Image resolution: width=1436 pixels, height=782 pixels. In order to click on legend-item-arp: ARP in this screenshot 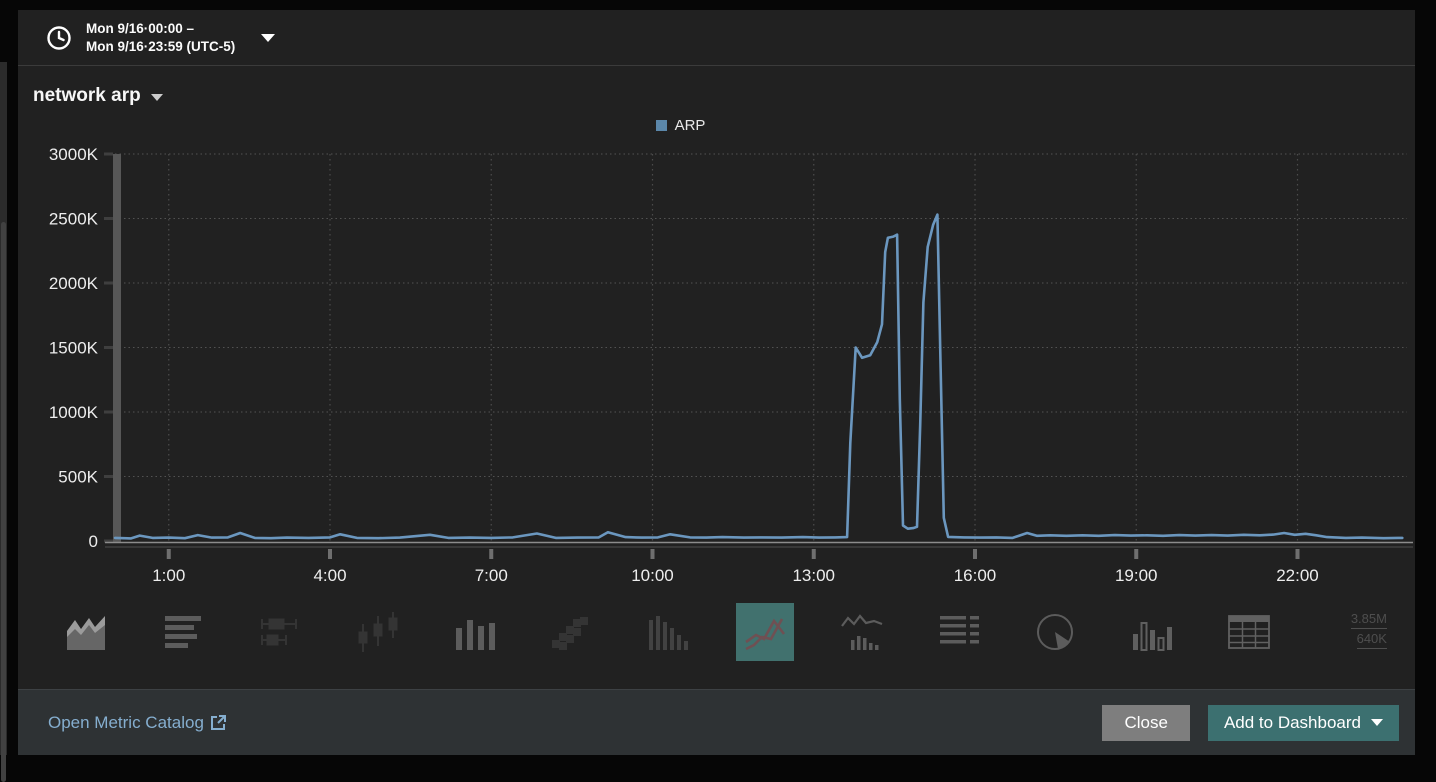, I will do `click(680, 125)`.